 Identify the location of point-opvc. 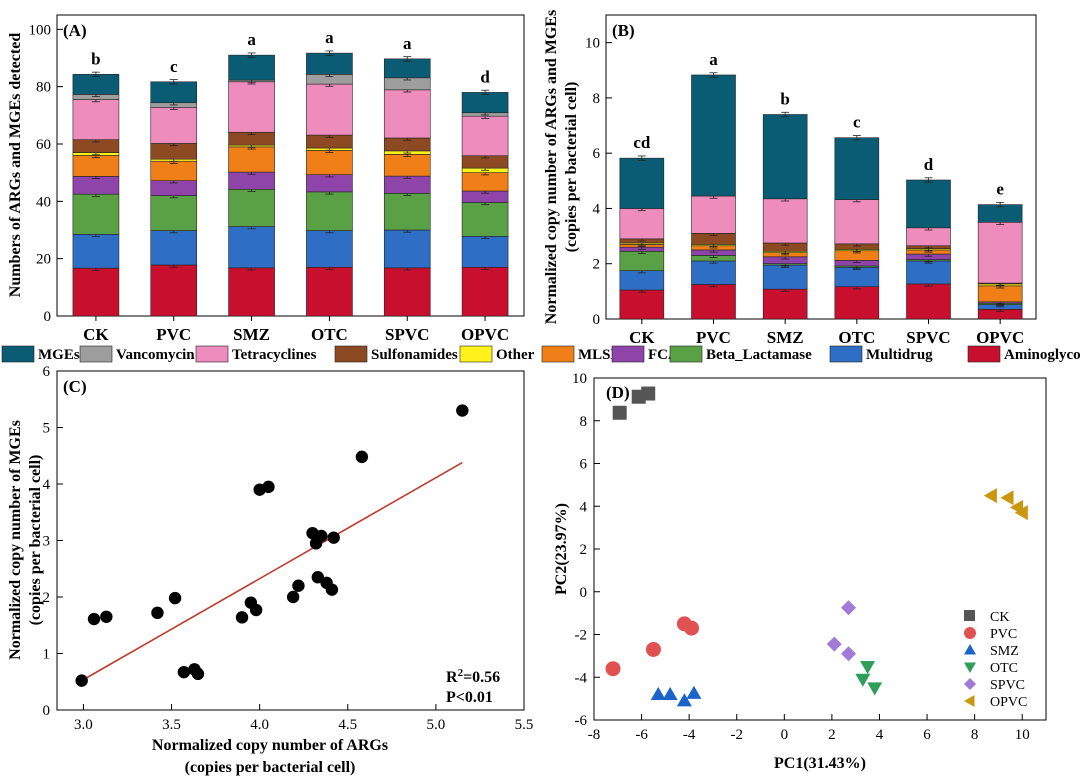
(990, 496).